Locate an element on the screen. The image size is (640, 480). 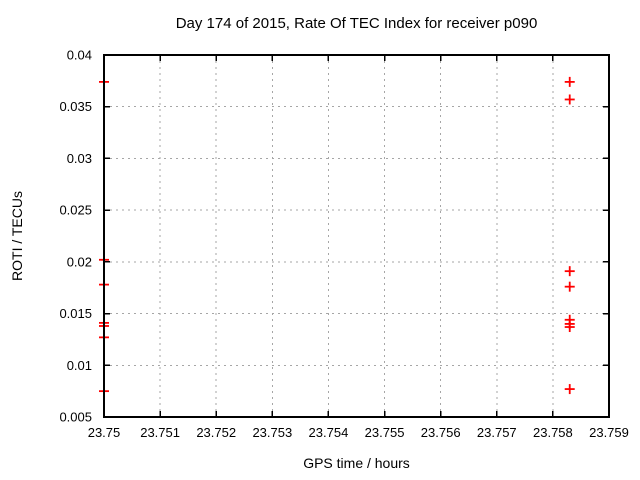
y-tick-label: 0.01 is located at coordinates (79, 365).